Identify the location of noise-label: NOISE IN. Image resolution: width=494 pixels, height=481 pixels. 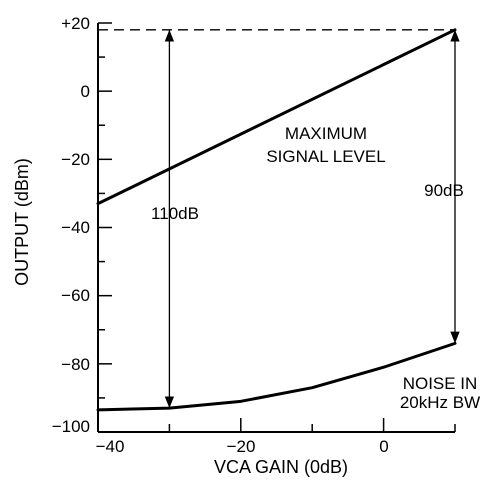
(440, 383).